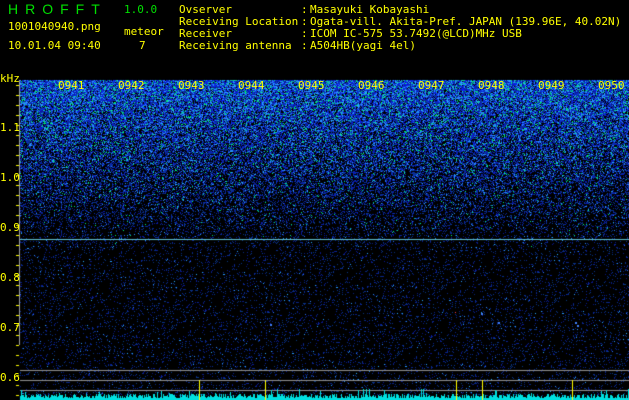 The image size is (629, 400). What do you see at coordinates (10, 227) in the screenshot?
I see `y-tick-label: 0.9` at bounding box center [10, 227].